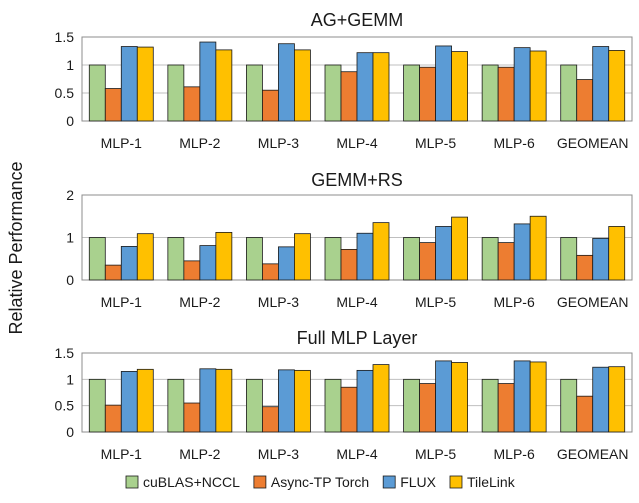  Describe the element at coordinates (182, 482) in the screenshot. I see `legend-item-cublas-nccl: cuBLAS+NCCL` at that location.